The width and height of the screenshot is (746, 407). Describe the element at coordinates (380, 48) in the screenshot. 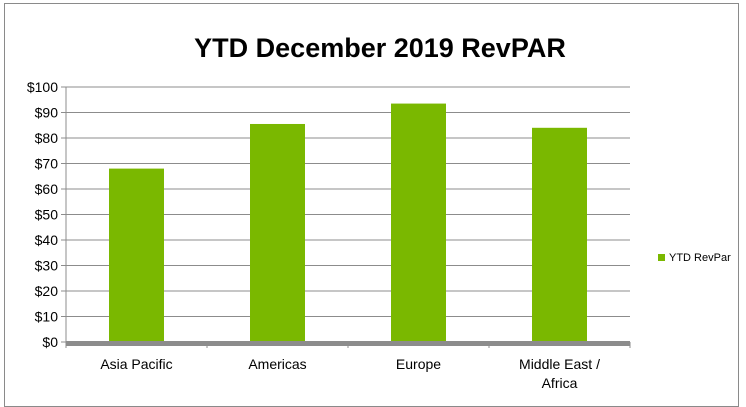

I see `chart-title: YTD December 2019 RevPAR` at that location.